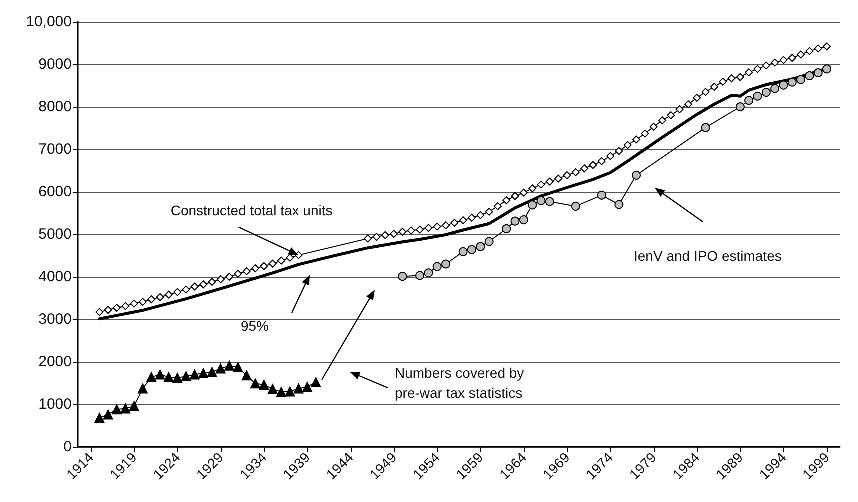  I want to click on annotation: Constructed total tax units, so click(251, 210).